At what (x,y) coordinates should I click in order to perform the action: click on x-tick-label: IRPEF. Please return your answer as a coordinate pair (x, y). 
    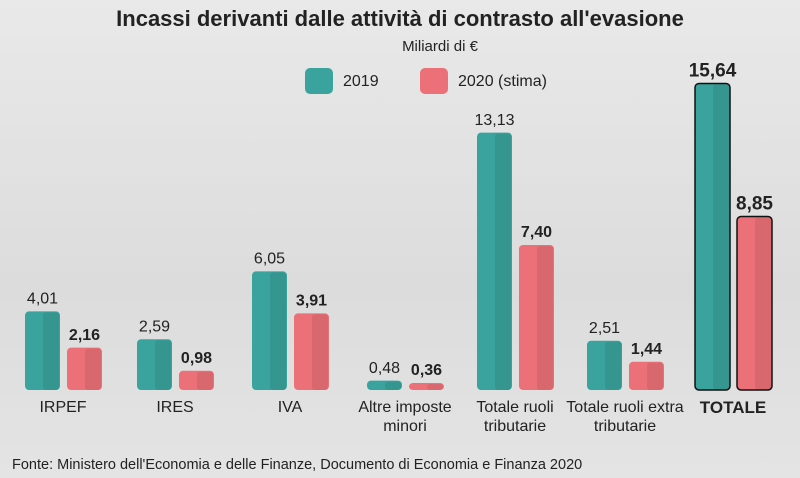
    Looking at the image, I should click on (63, 407).